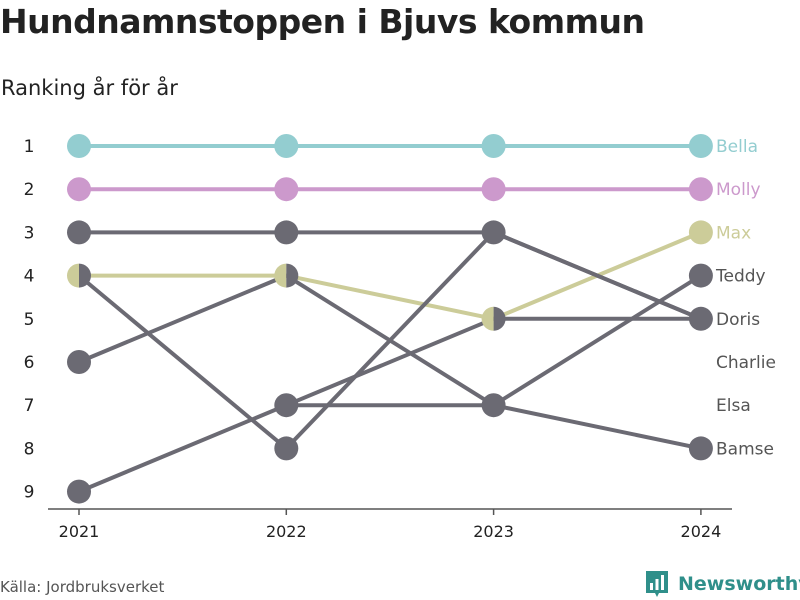  What do you see at coordinates (737, 147) in the screenshot?
I see `end-label-bella: Bella` at bounding box center [737, 147].